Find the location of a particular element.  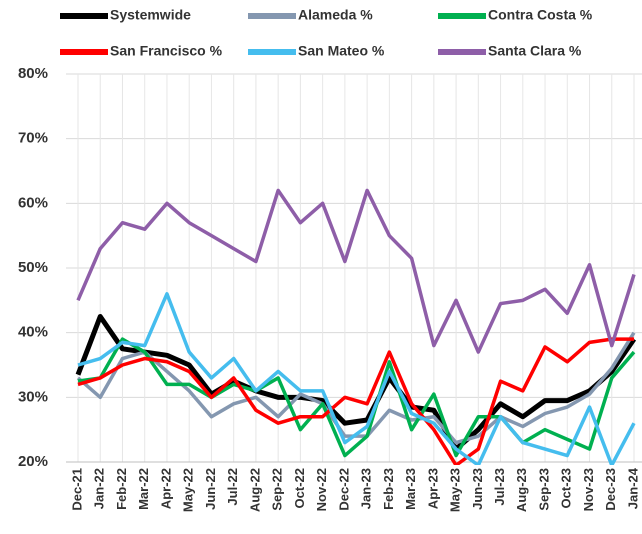

x-tick-label: Jun-23 is located at coordinates (477, 489).